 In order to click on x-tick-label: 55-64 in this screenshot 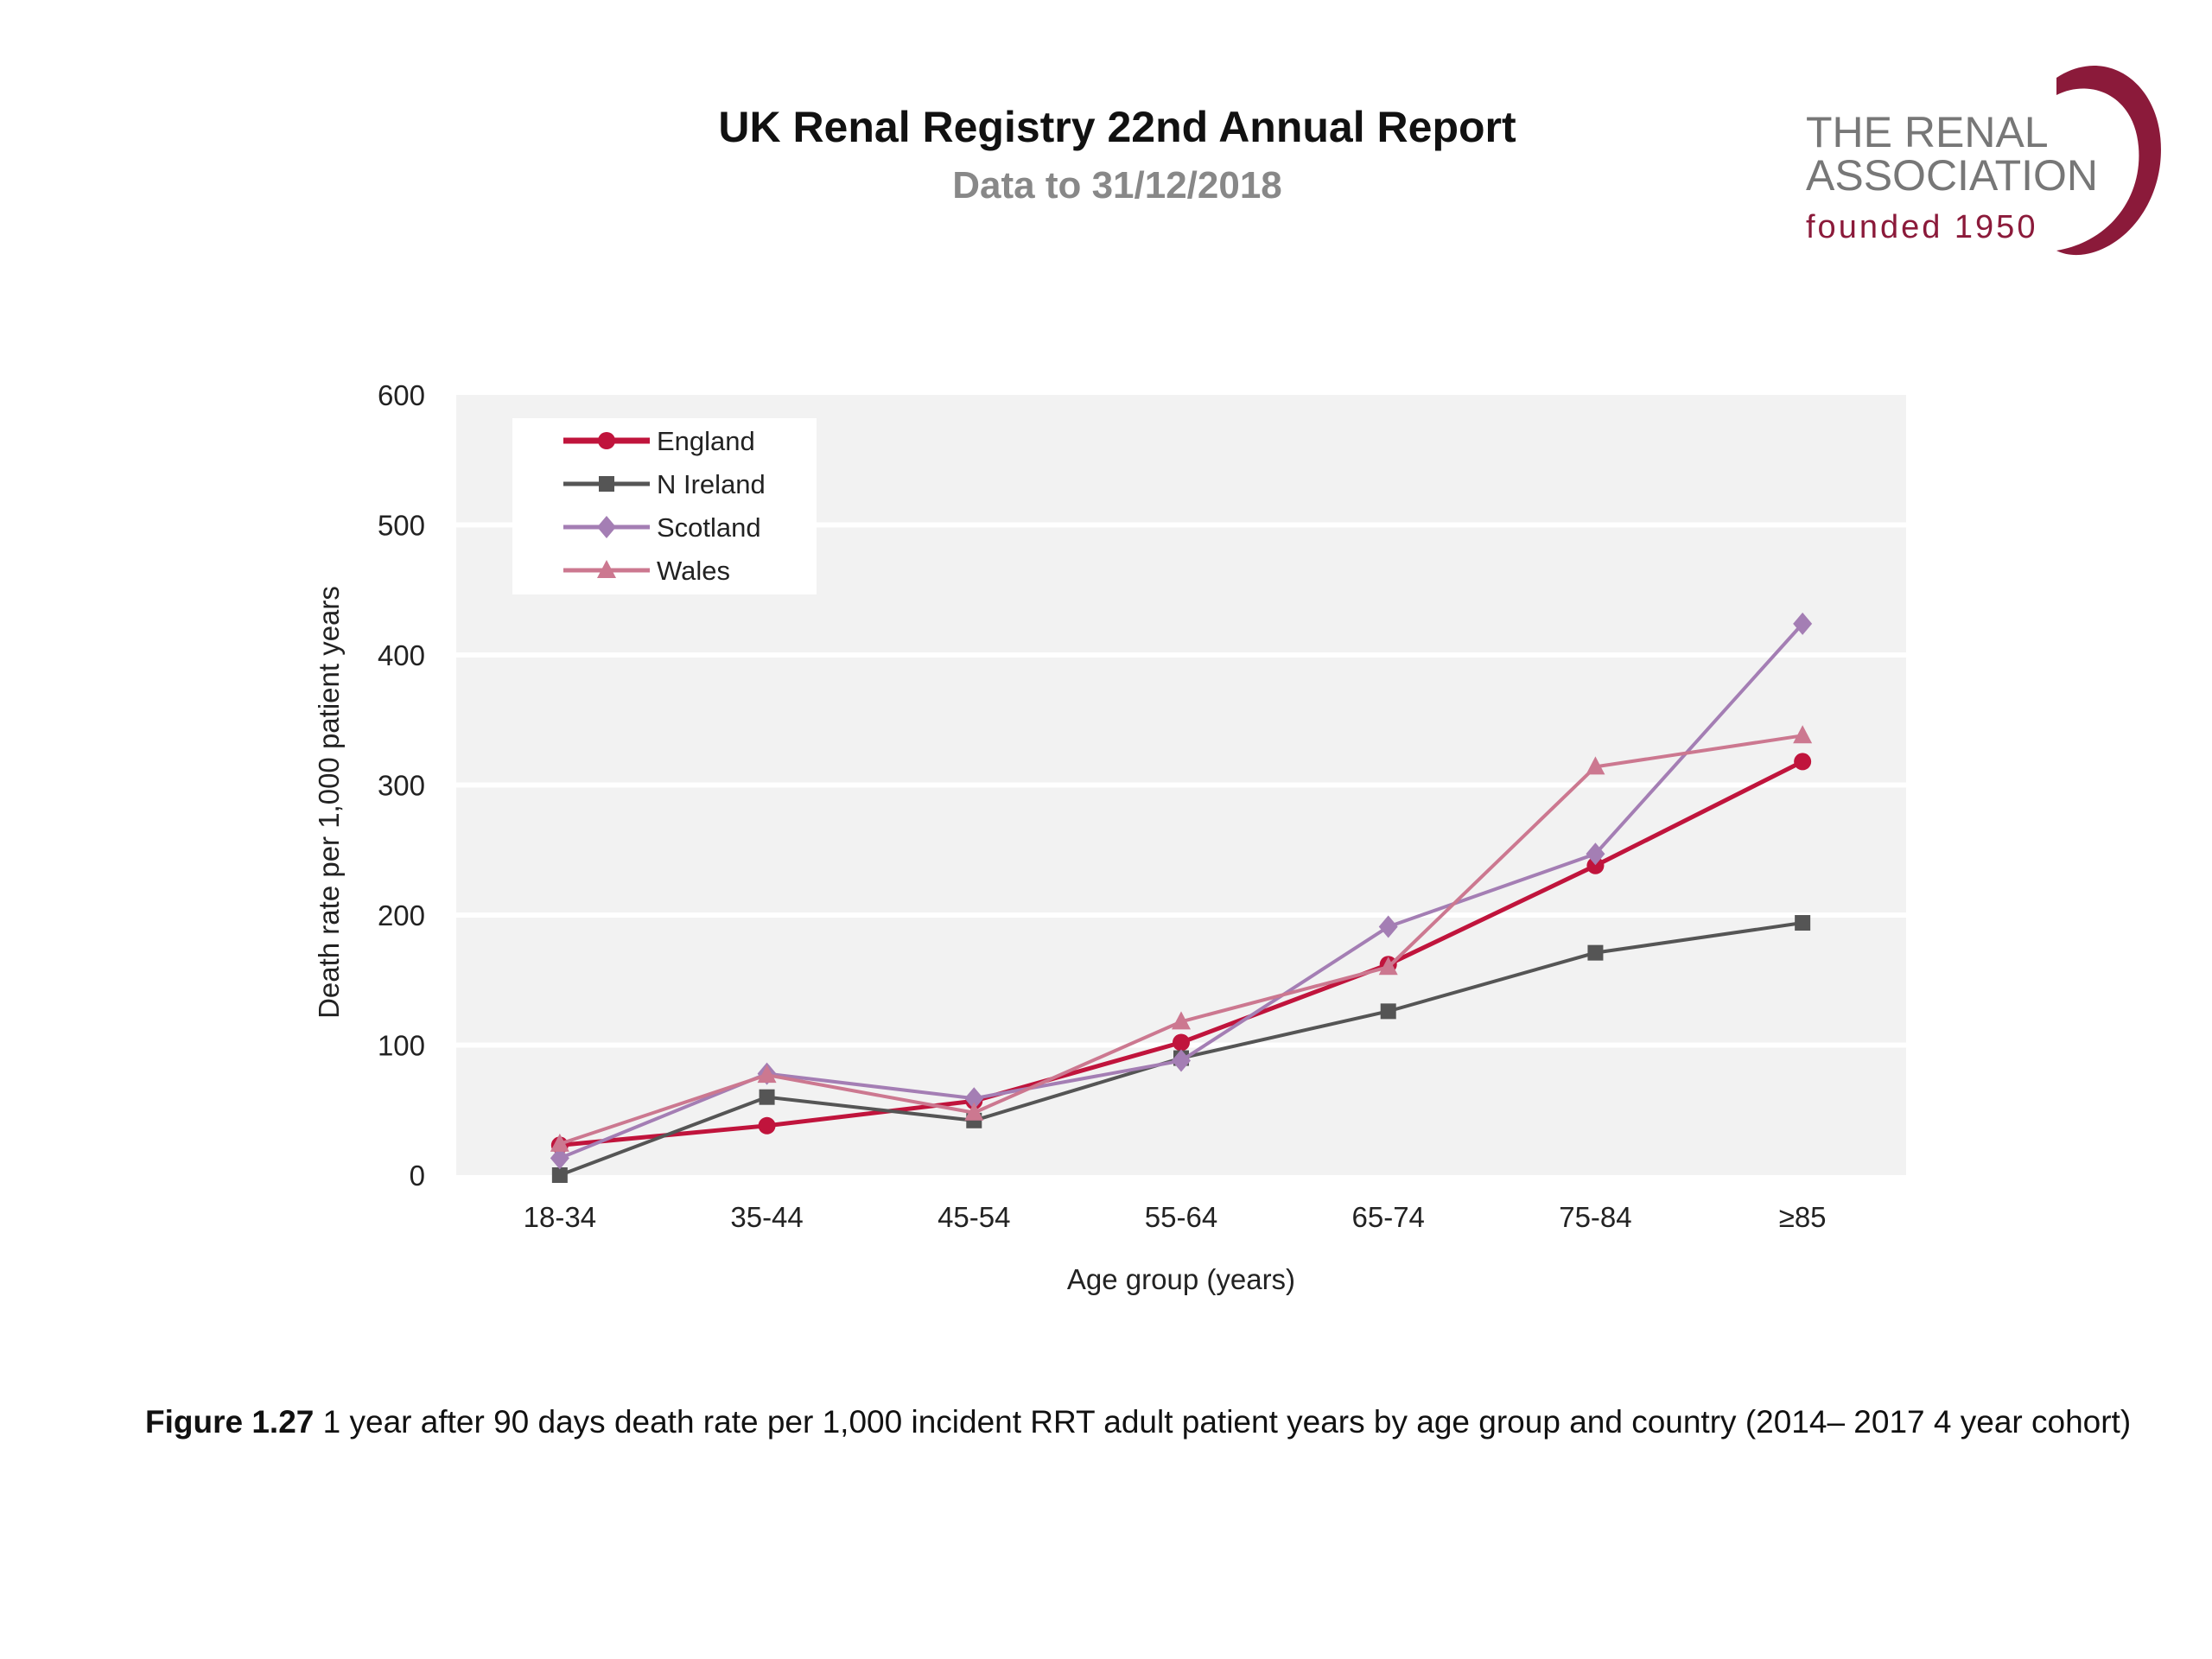, I will do `click(1181, 1217)`.